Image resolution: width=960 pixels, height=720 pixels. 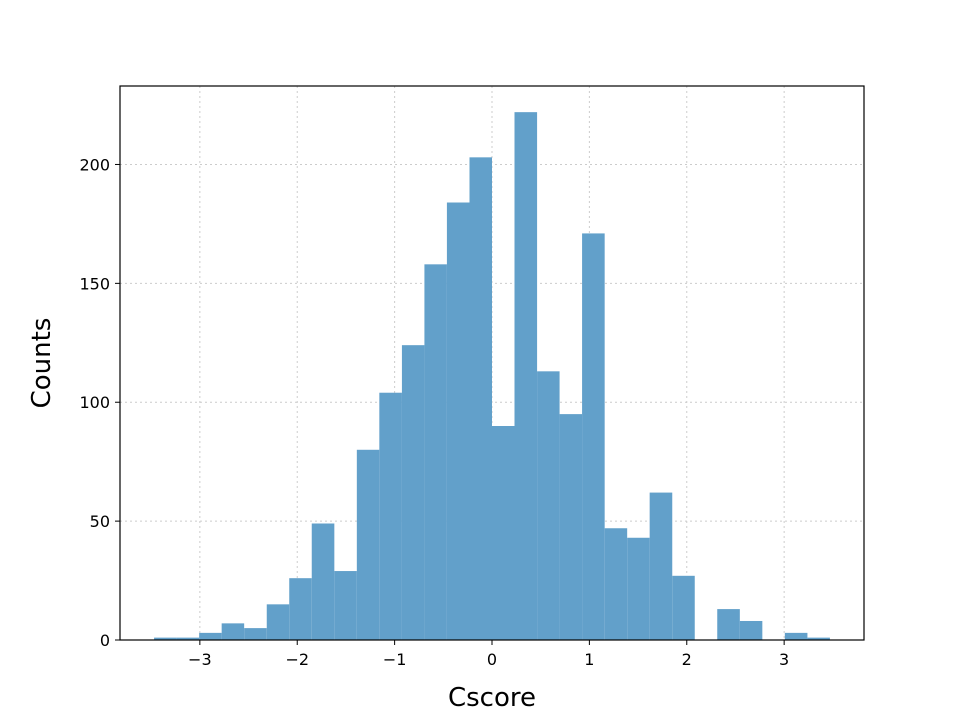 I want to click on y-tick-label: 50, so click(x=100, y=521).